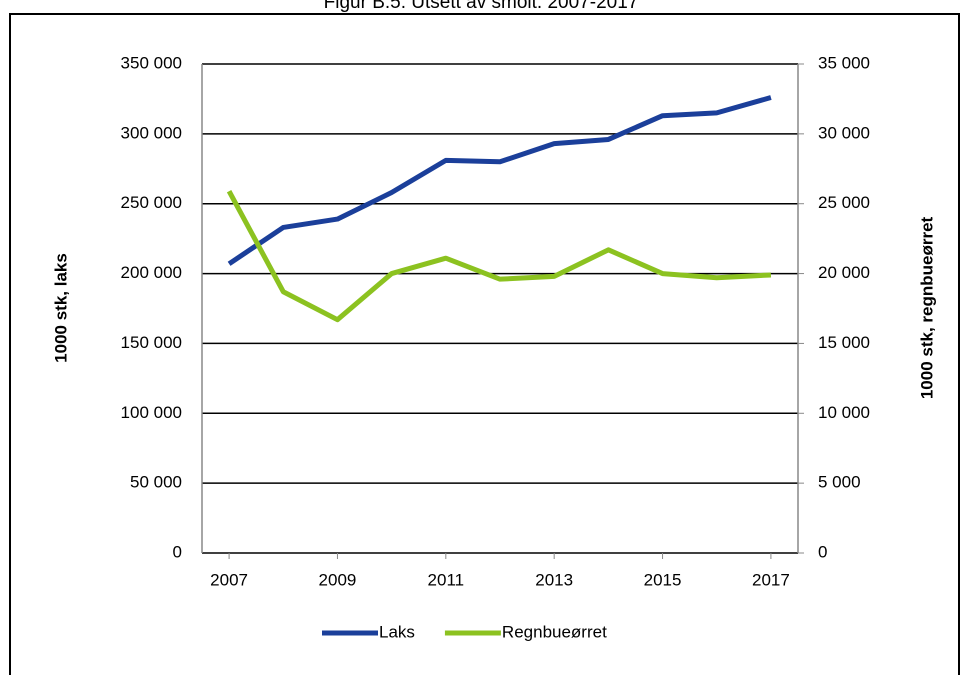  I want to click on y-tick-label: 250 000, so click(151, 202).